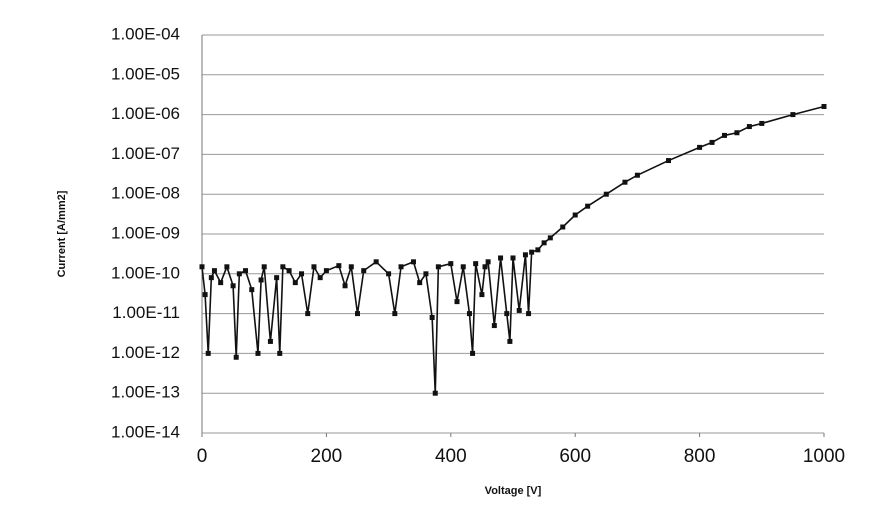 The width and height of the screenshot is (894, 507). What do you see at coordinates (327, 456) in the screenshot?
I see `x-tick-label: 200` at bounding box center [327, 456].